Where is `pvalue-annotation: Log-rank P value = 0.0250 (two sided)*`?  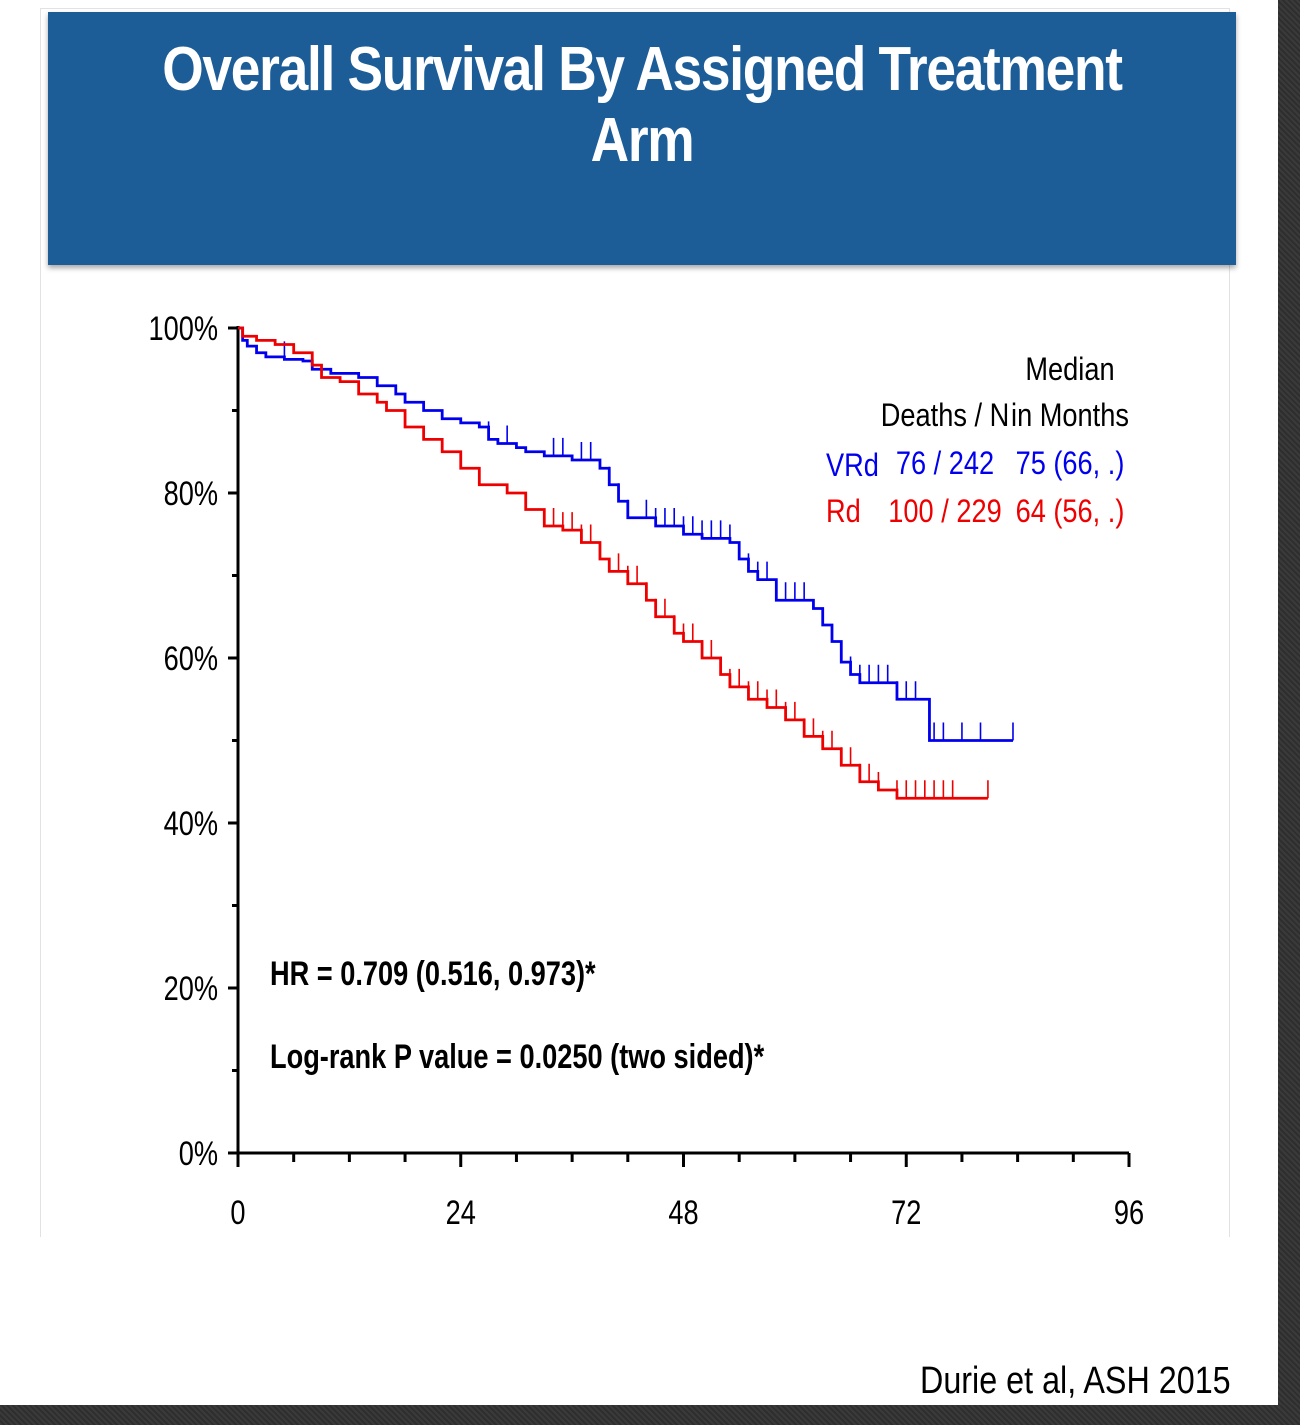
pvalue-annotation: Log-rank P value = 0.0250 (two sided)* is located at coordinates (517, 1056).